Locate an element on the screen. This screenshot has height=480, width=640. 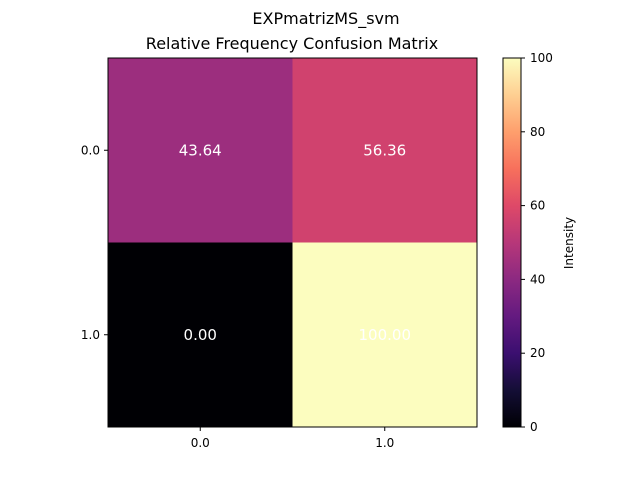
colorbar-ticks: 0 20 40 60 80 100 is located at coordinates (537, 242).